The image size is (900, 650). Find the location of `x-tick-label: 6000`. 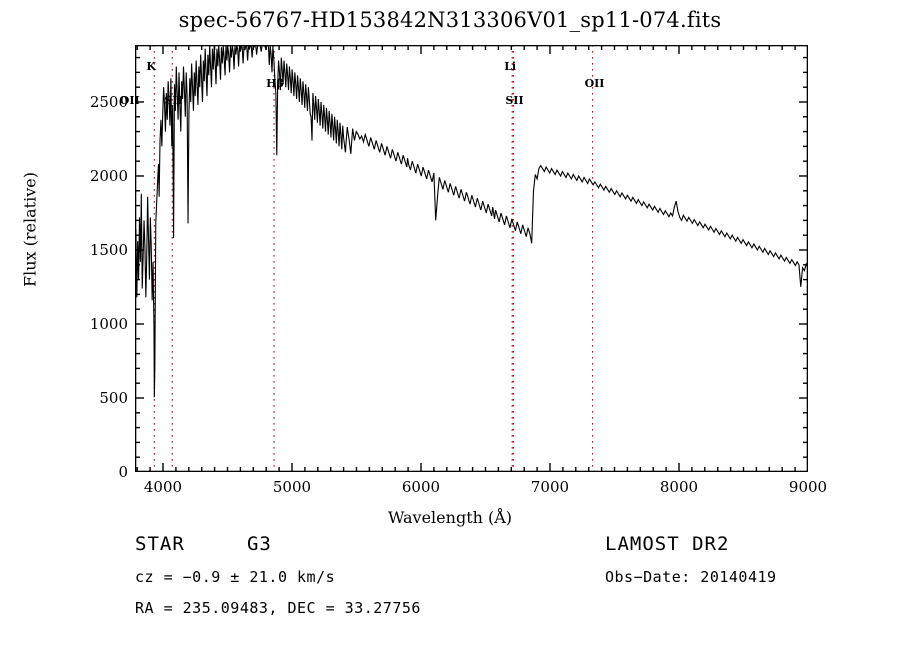

x-tick-label: 6000 is located at coordinates (421, 487).